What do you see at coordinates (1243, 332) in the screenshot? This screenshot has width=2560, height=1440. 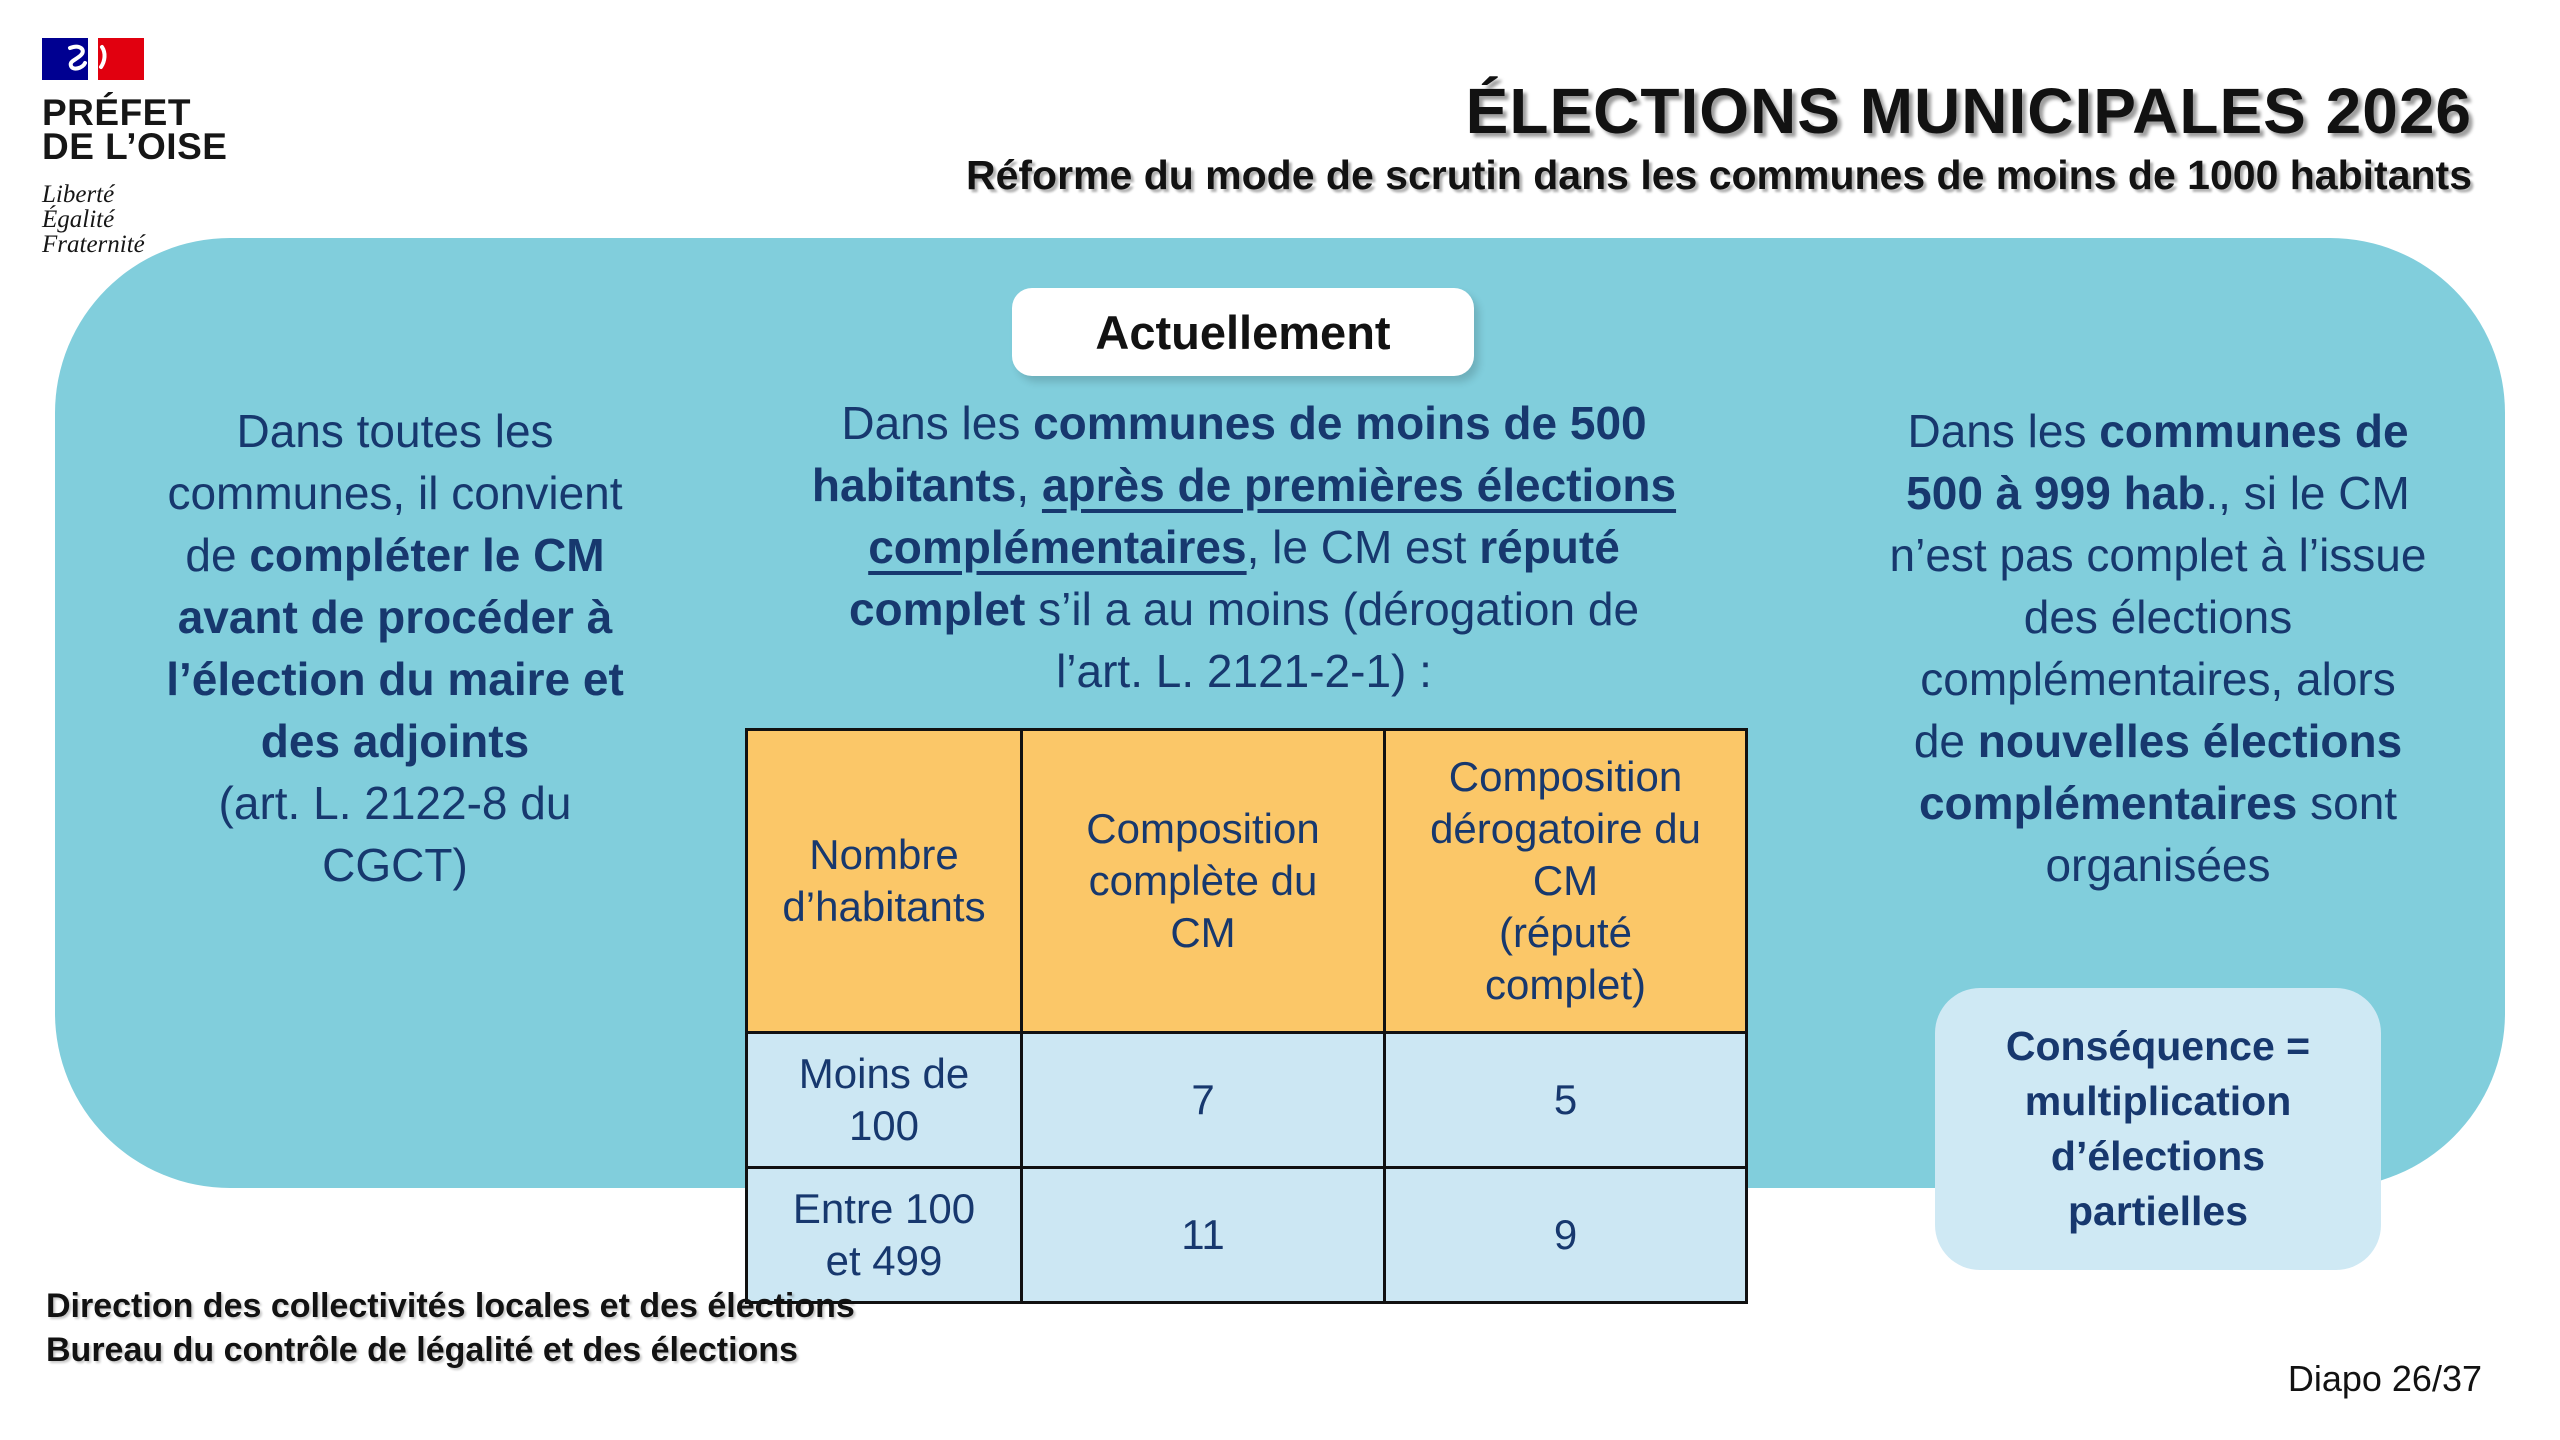 I see `badge-actuellement: Actuellement` at bounding box center [1243, 332].